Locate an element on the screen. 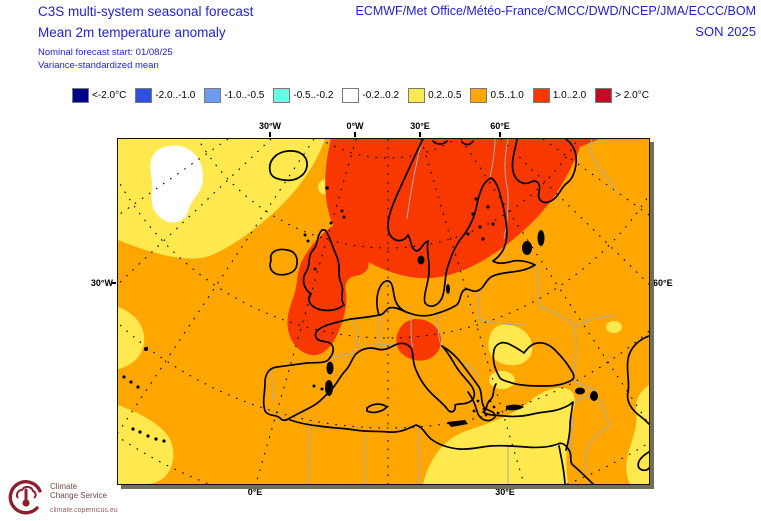 Image resolution: width=761 pixels, height=521 pixels. lake-onega is located at coordinates (541, 238).